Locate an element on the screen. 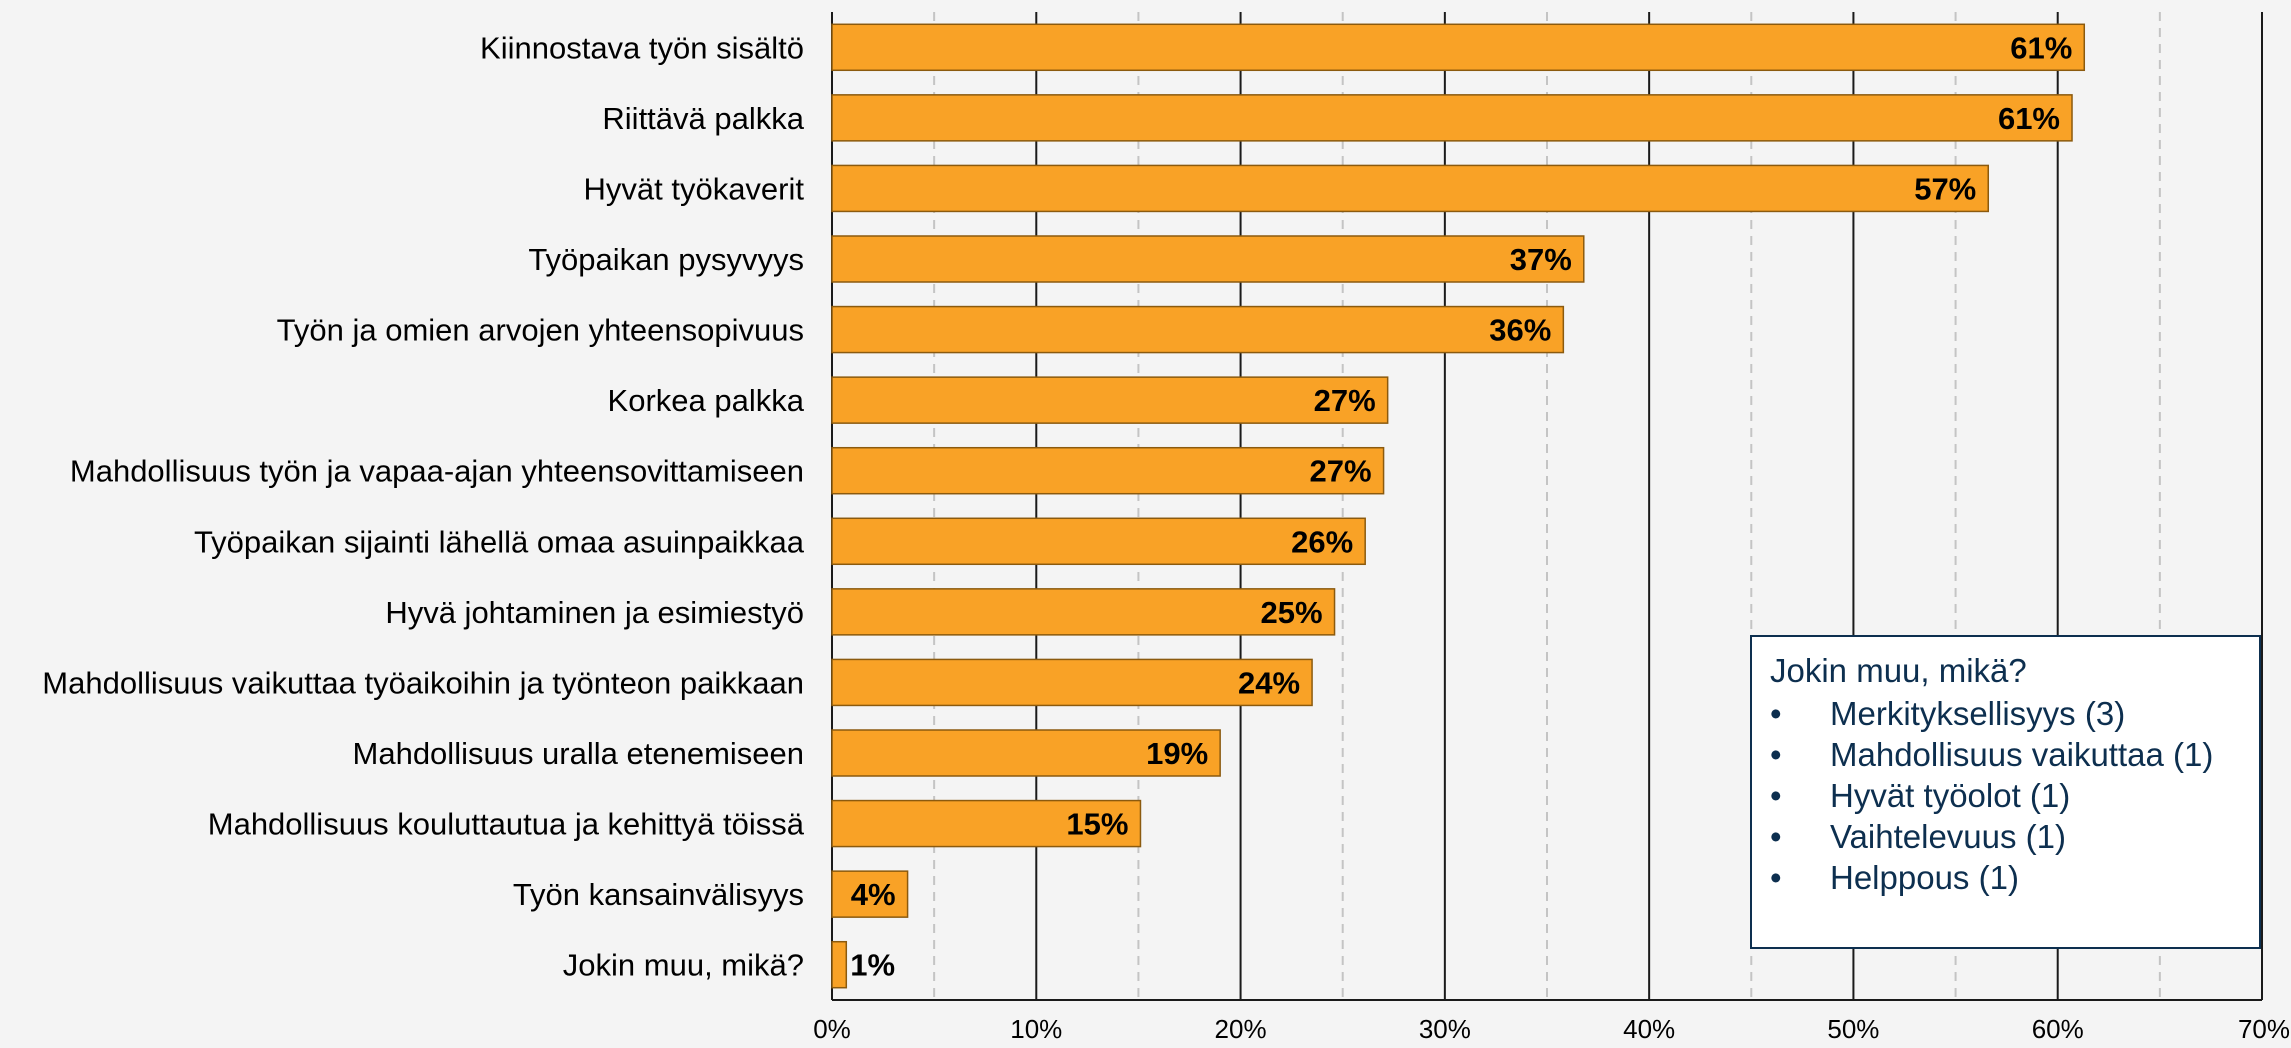 The width and height of the screenshot is (2291, 1048). other-answer-text: Hyvät työolot (1) is located at coordinates (1950, 795).